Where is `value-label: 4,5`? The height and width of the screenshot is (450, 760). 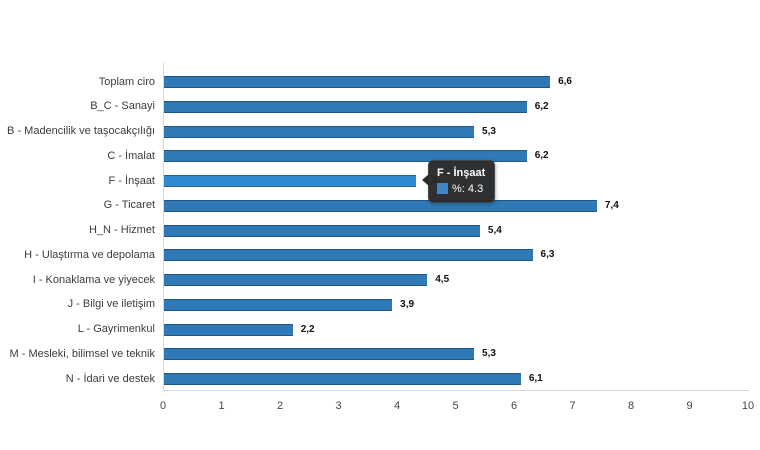
value-label: 4,5 is located at coordinates (442, 279).